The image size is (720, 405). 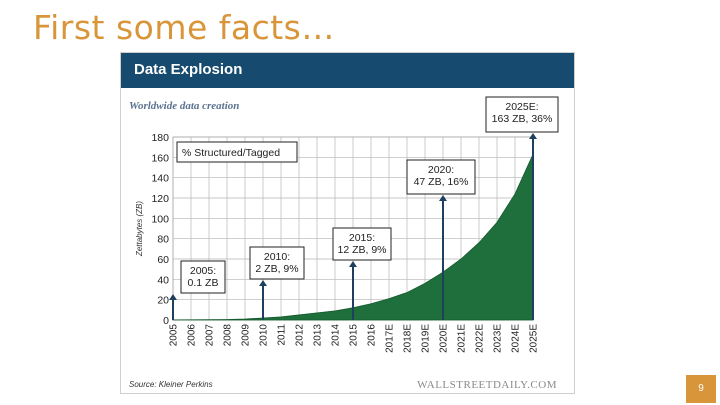 I want to click on annotation-text: 2020:, so click(x=441, y=170).